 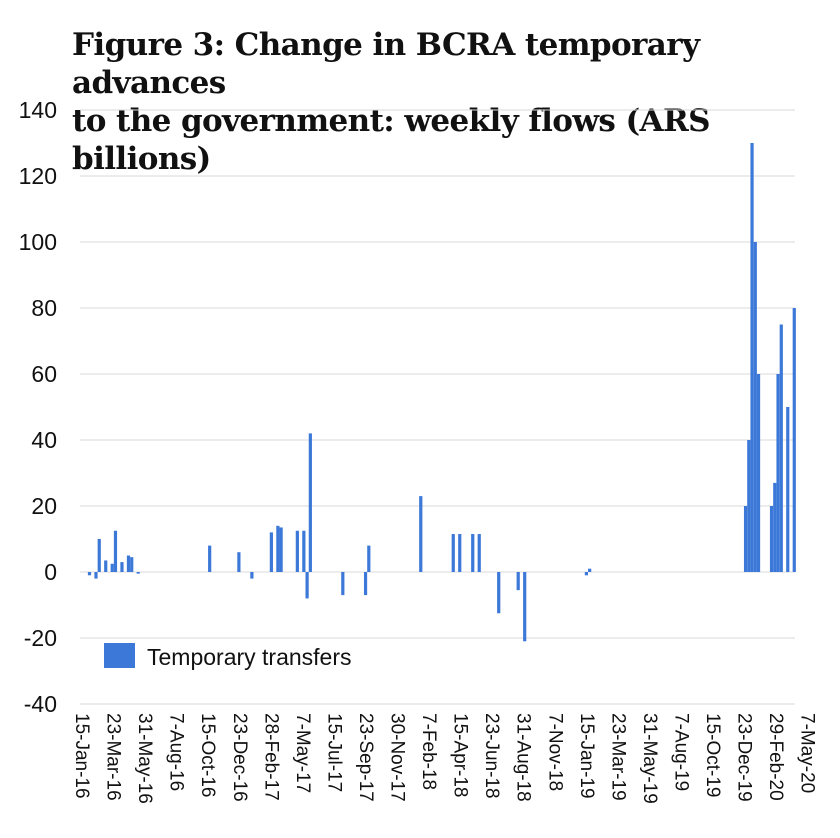 I want to click on x-tick-label: 15-Apr-18, so click(x=460, y=755).